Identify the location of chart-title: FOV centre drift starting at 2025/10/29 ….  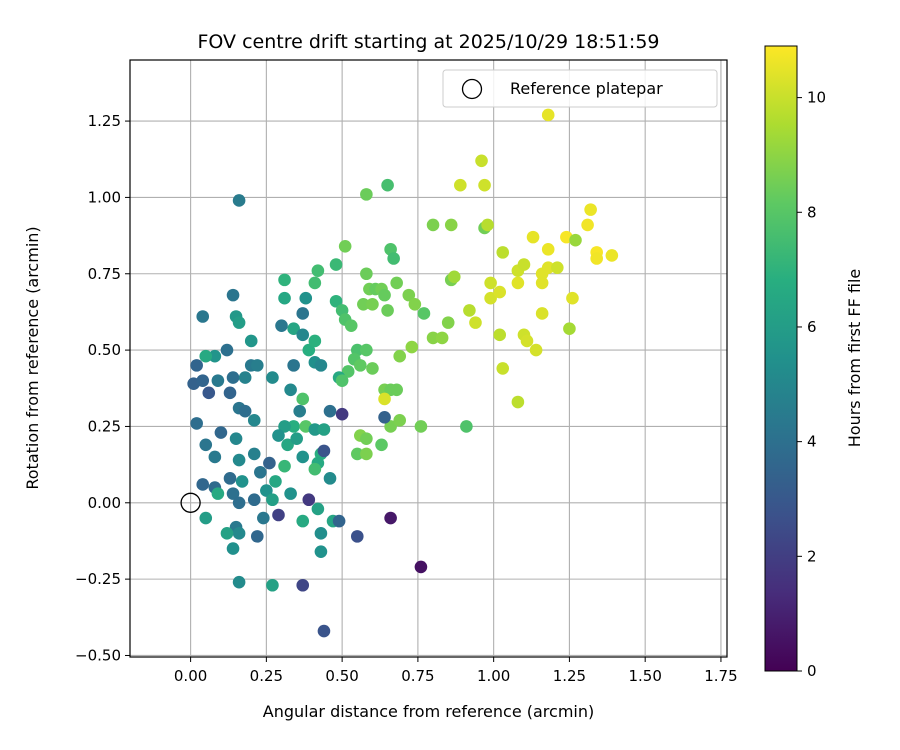
(428, 42).